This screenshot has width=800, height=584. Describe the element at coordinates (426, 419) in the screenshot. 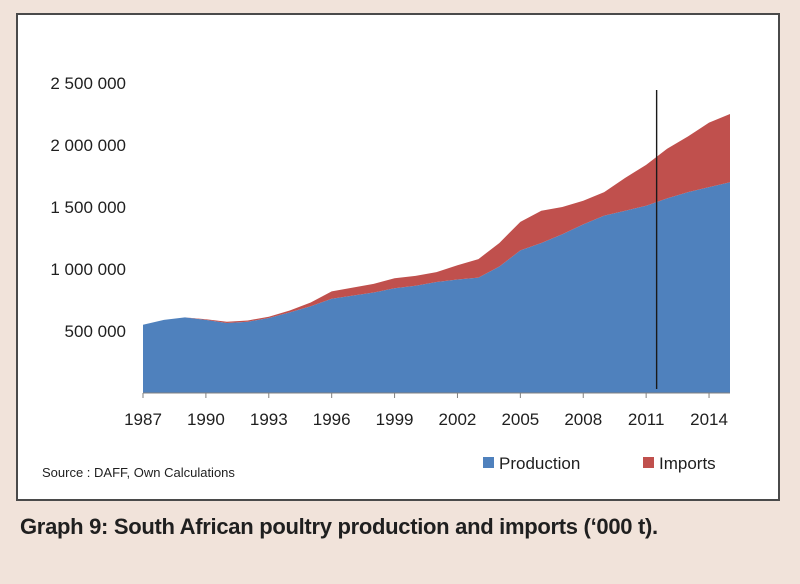

I see `x-tick-labels: 1987 1990 1993 1996 1999 2002 2005 2008 2011 2014` at that location.